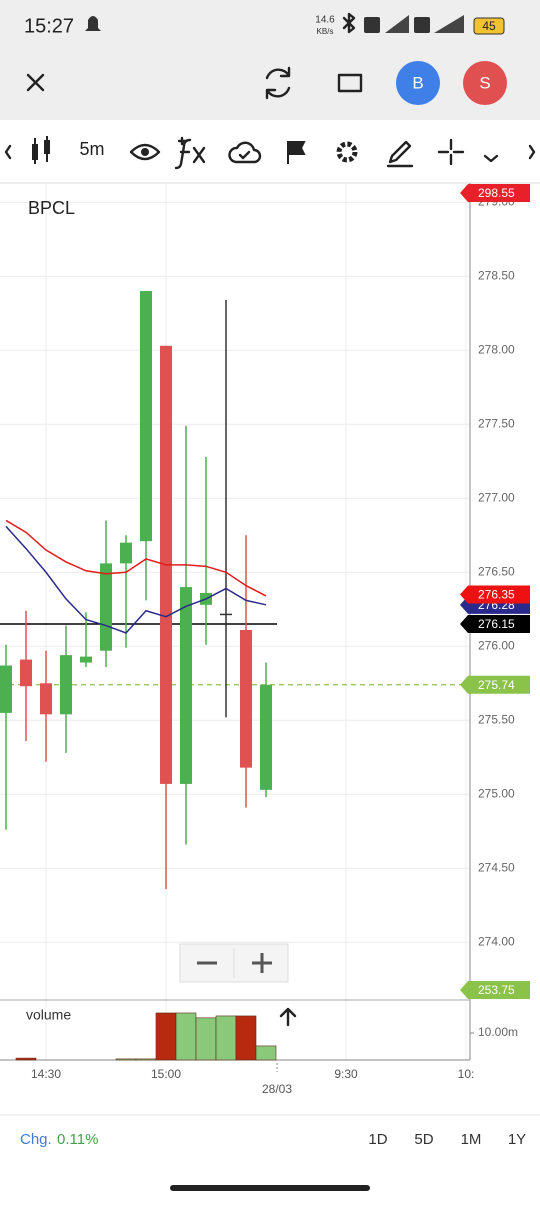  What do you see at coordinates (166, 1074) in the screenshot?
I see `x-tick-label: 15:00` at bounding box center [166, 1074].